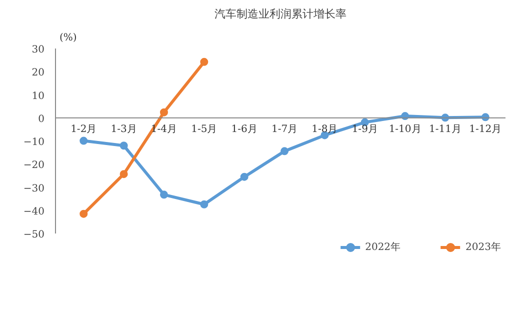 This screenshot has height=319, width=532. Describe the element at coordinates (34, 188) in the screenshot. I see `y-tick-label: −30` at that location.